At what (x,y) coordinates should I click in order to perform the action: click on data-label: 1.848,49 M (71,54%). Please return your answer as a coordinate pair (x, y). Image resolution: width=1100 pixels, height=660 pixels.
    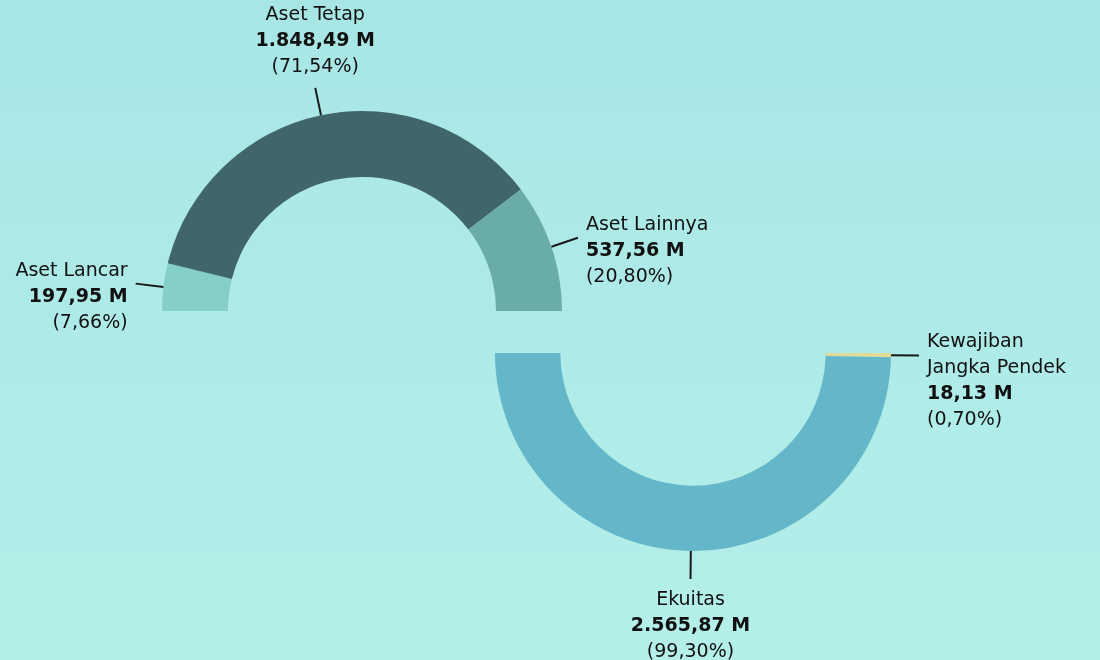
    Looking at the image, I should click on (315, 51).